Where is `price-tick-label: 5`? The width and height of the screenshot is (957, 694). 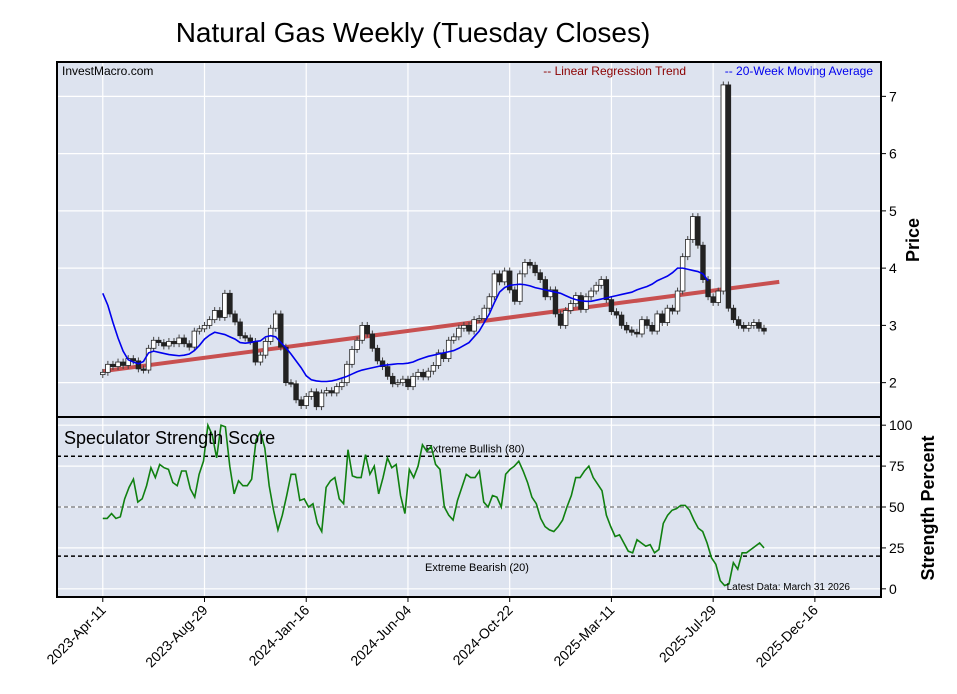 price-tick-label: 5 is located at coordinates (893, 211).